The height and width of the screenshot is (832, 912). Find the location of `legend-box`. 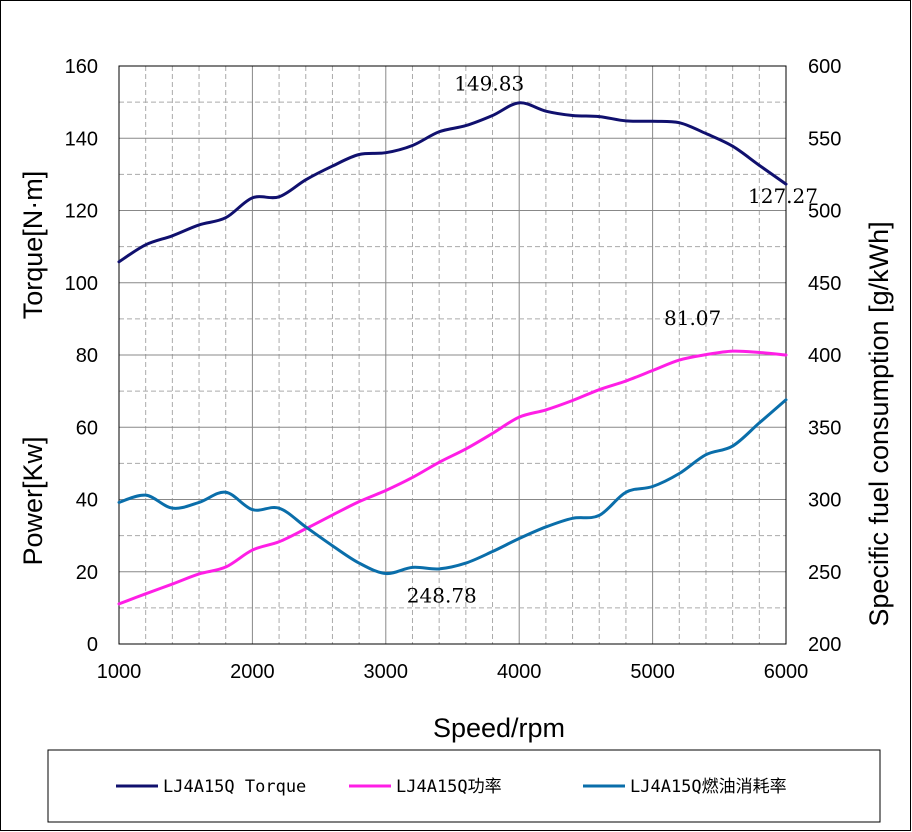

legend-box is located at coordinates (464, 786).